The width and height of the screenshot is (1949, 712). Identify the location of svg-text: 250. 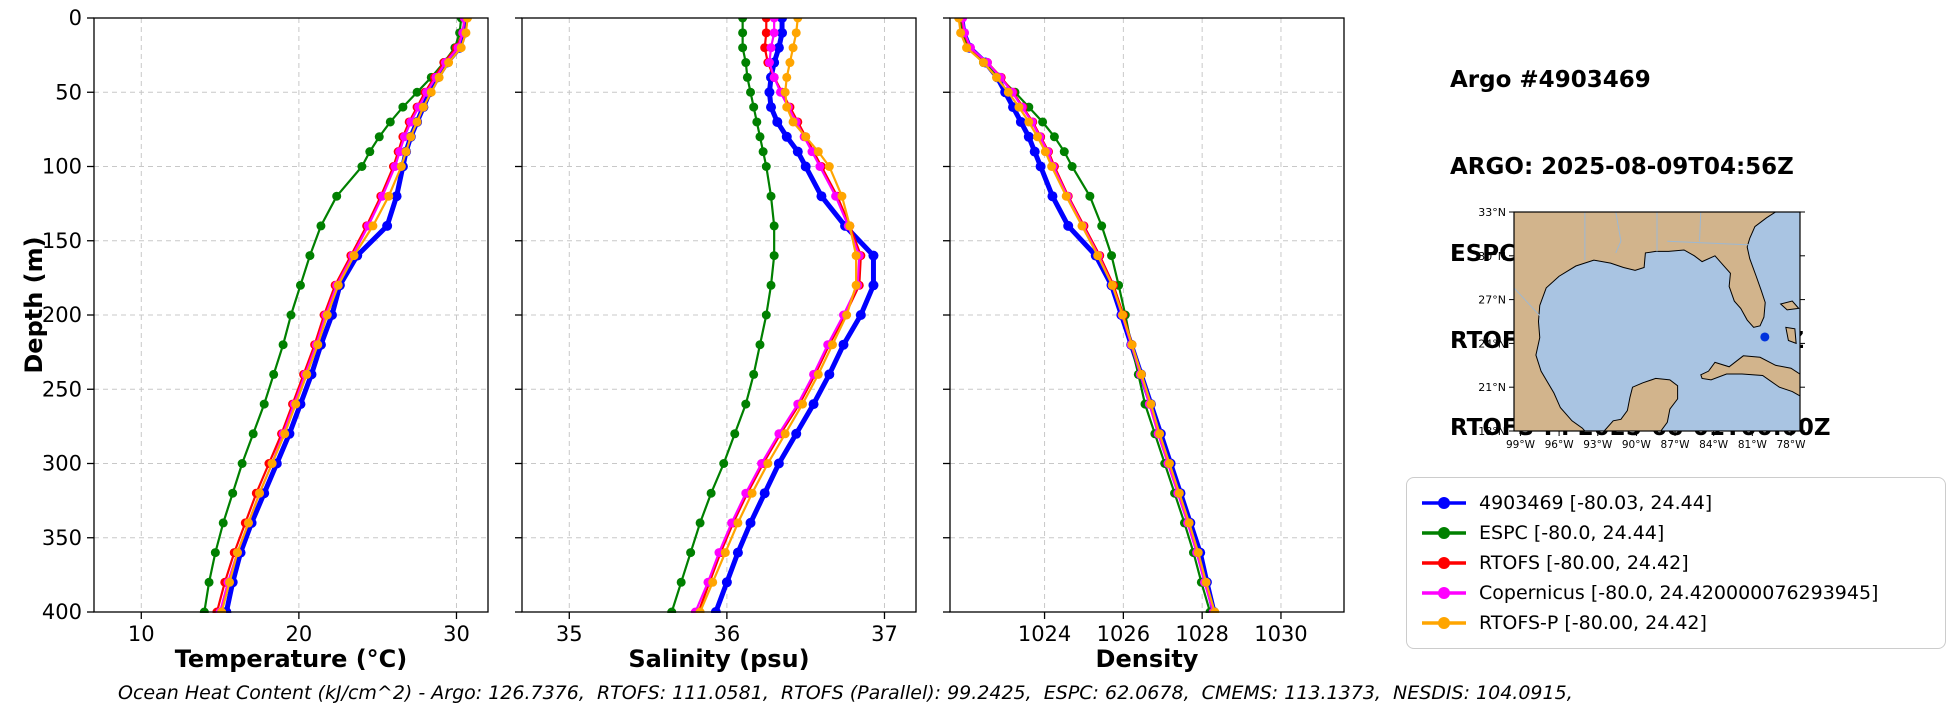
(62, 389).